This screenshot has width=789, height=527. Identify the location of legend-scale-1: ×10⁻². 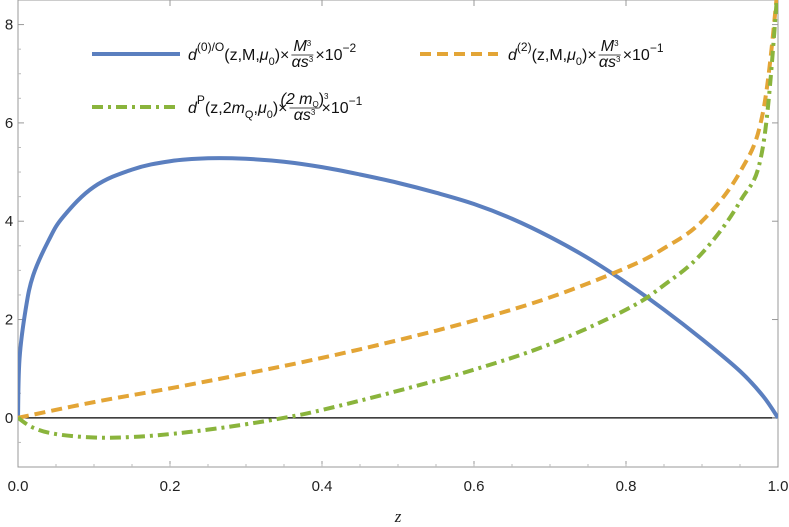
(335, 52).